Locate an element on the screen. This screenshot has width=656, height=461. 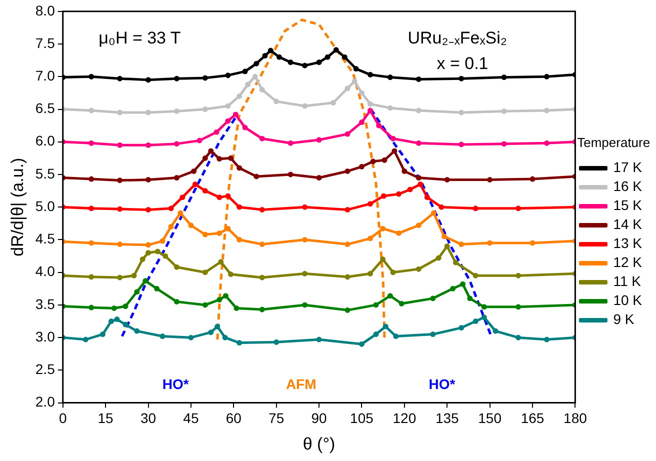
y-tick-label: 3.0 is located at coordinates (45, 336).